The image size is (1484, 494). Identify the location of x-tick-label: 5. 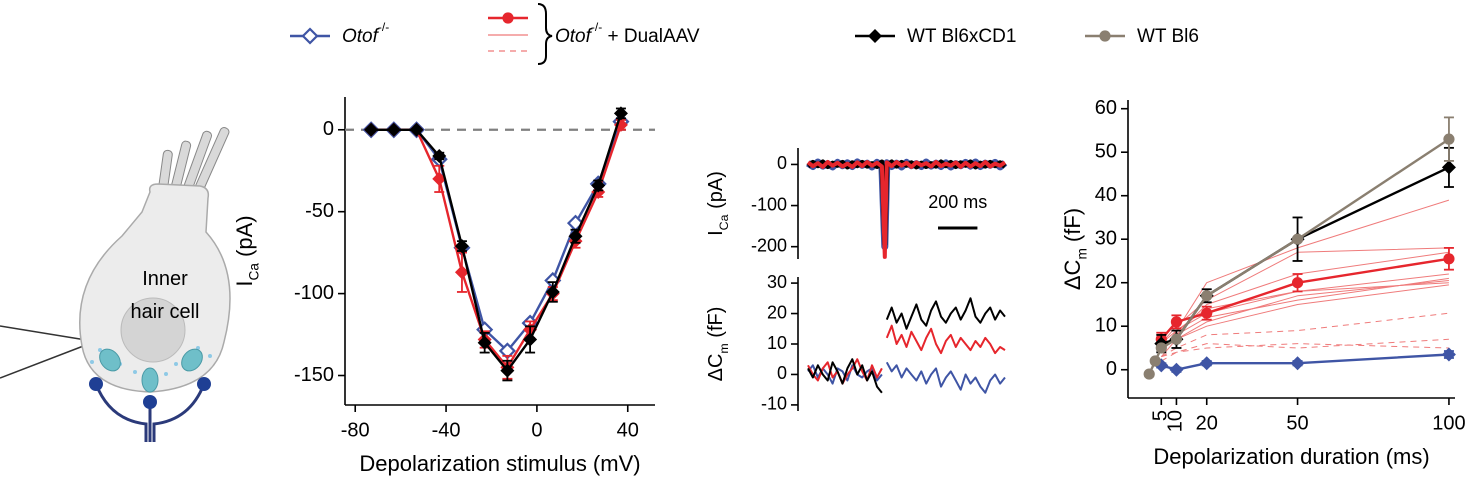
(1161, 415).